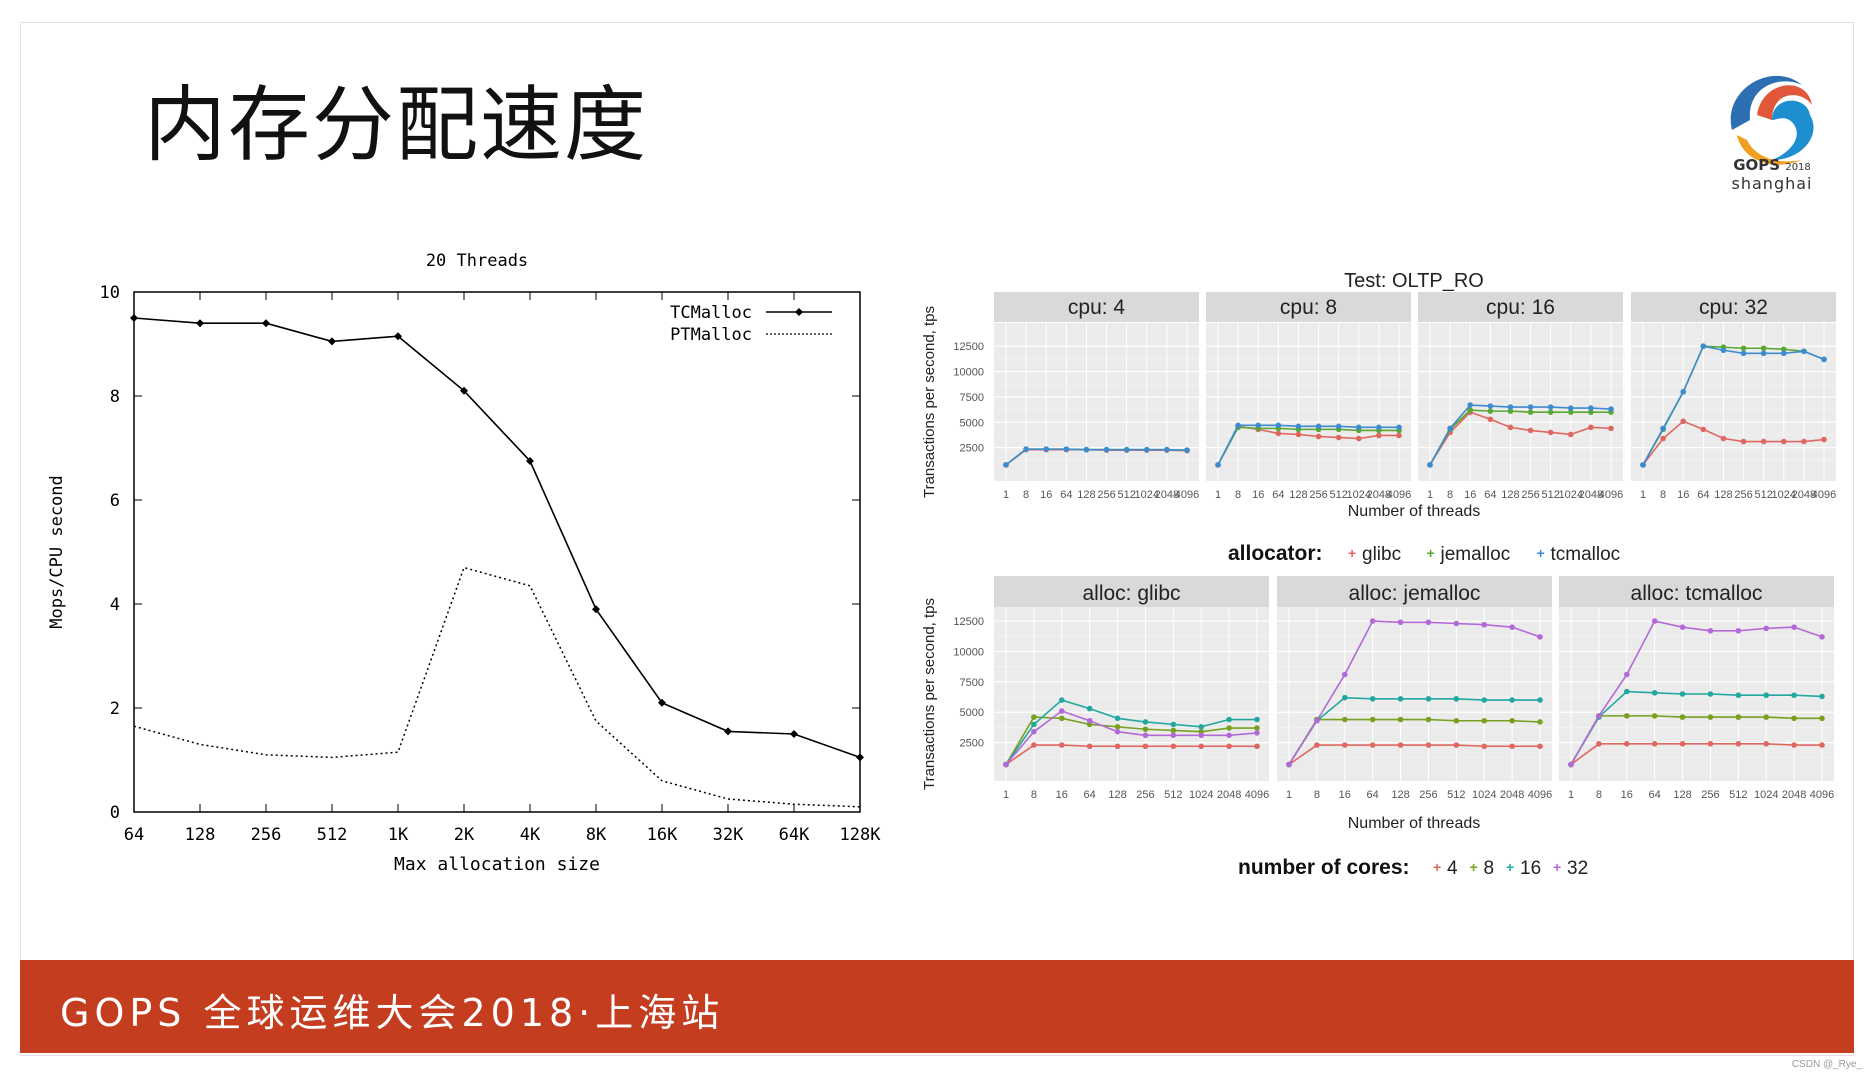 This screenshot has height=1074, width=1870. I want to click on footer-banner: GOPS 全球运维大会2018·上海站, so click(937, 1006).